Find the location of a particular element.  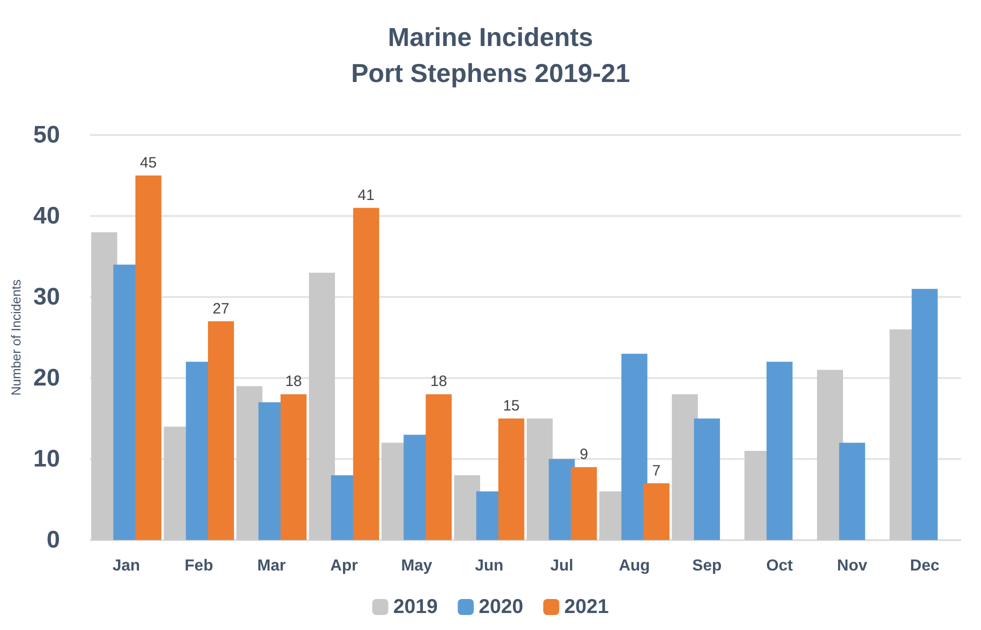

x-tick-label: May is located at coordinates (416, 566).